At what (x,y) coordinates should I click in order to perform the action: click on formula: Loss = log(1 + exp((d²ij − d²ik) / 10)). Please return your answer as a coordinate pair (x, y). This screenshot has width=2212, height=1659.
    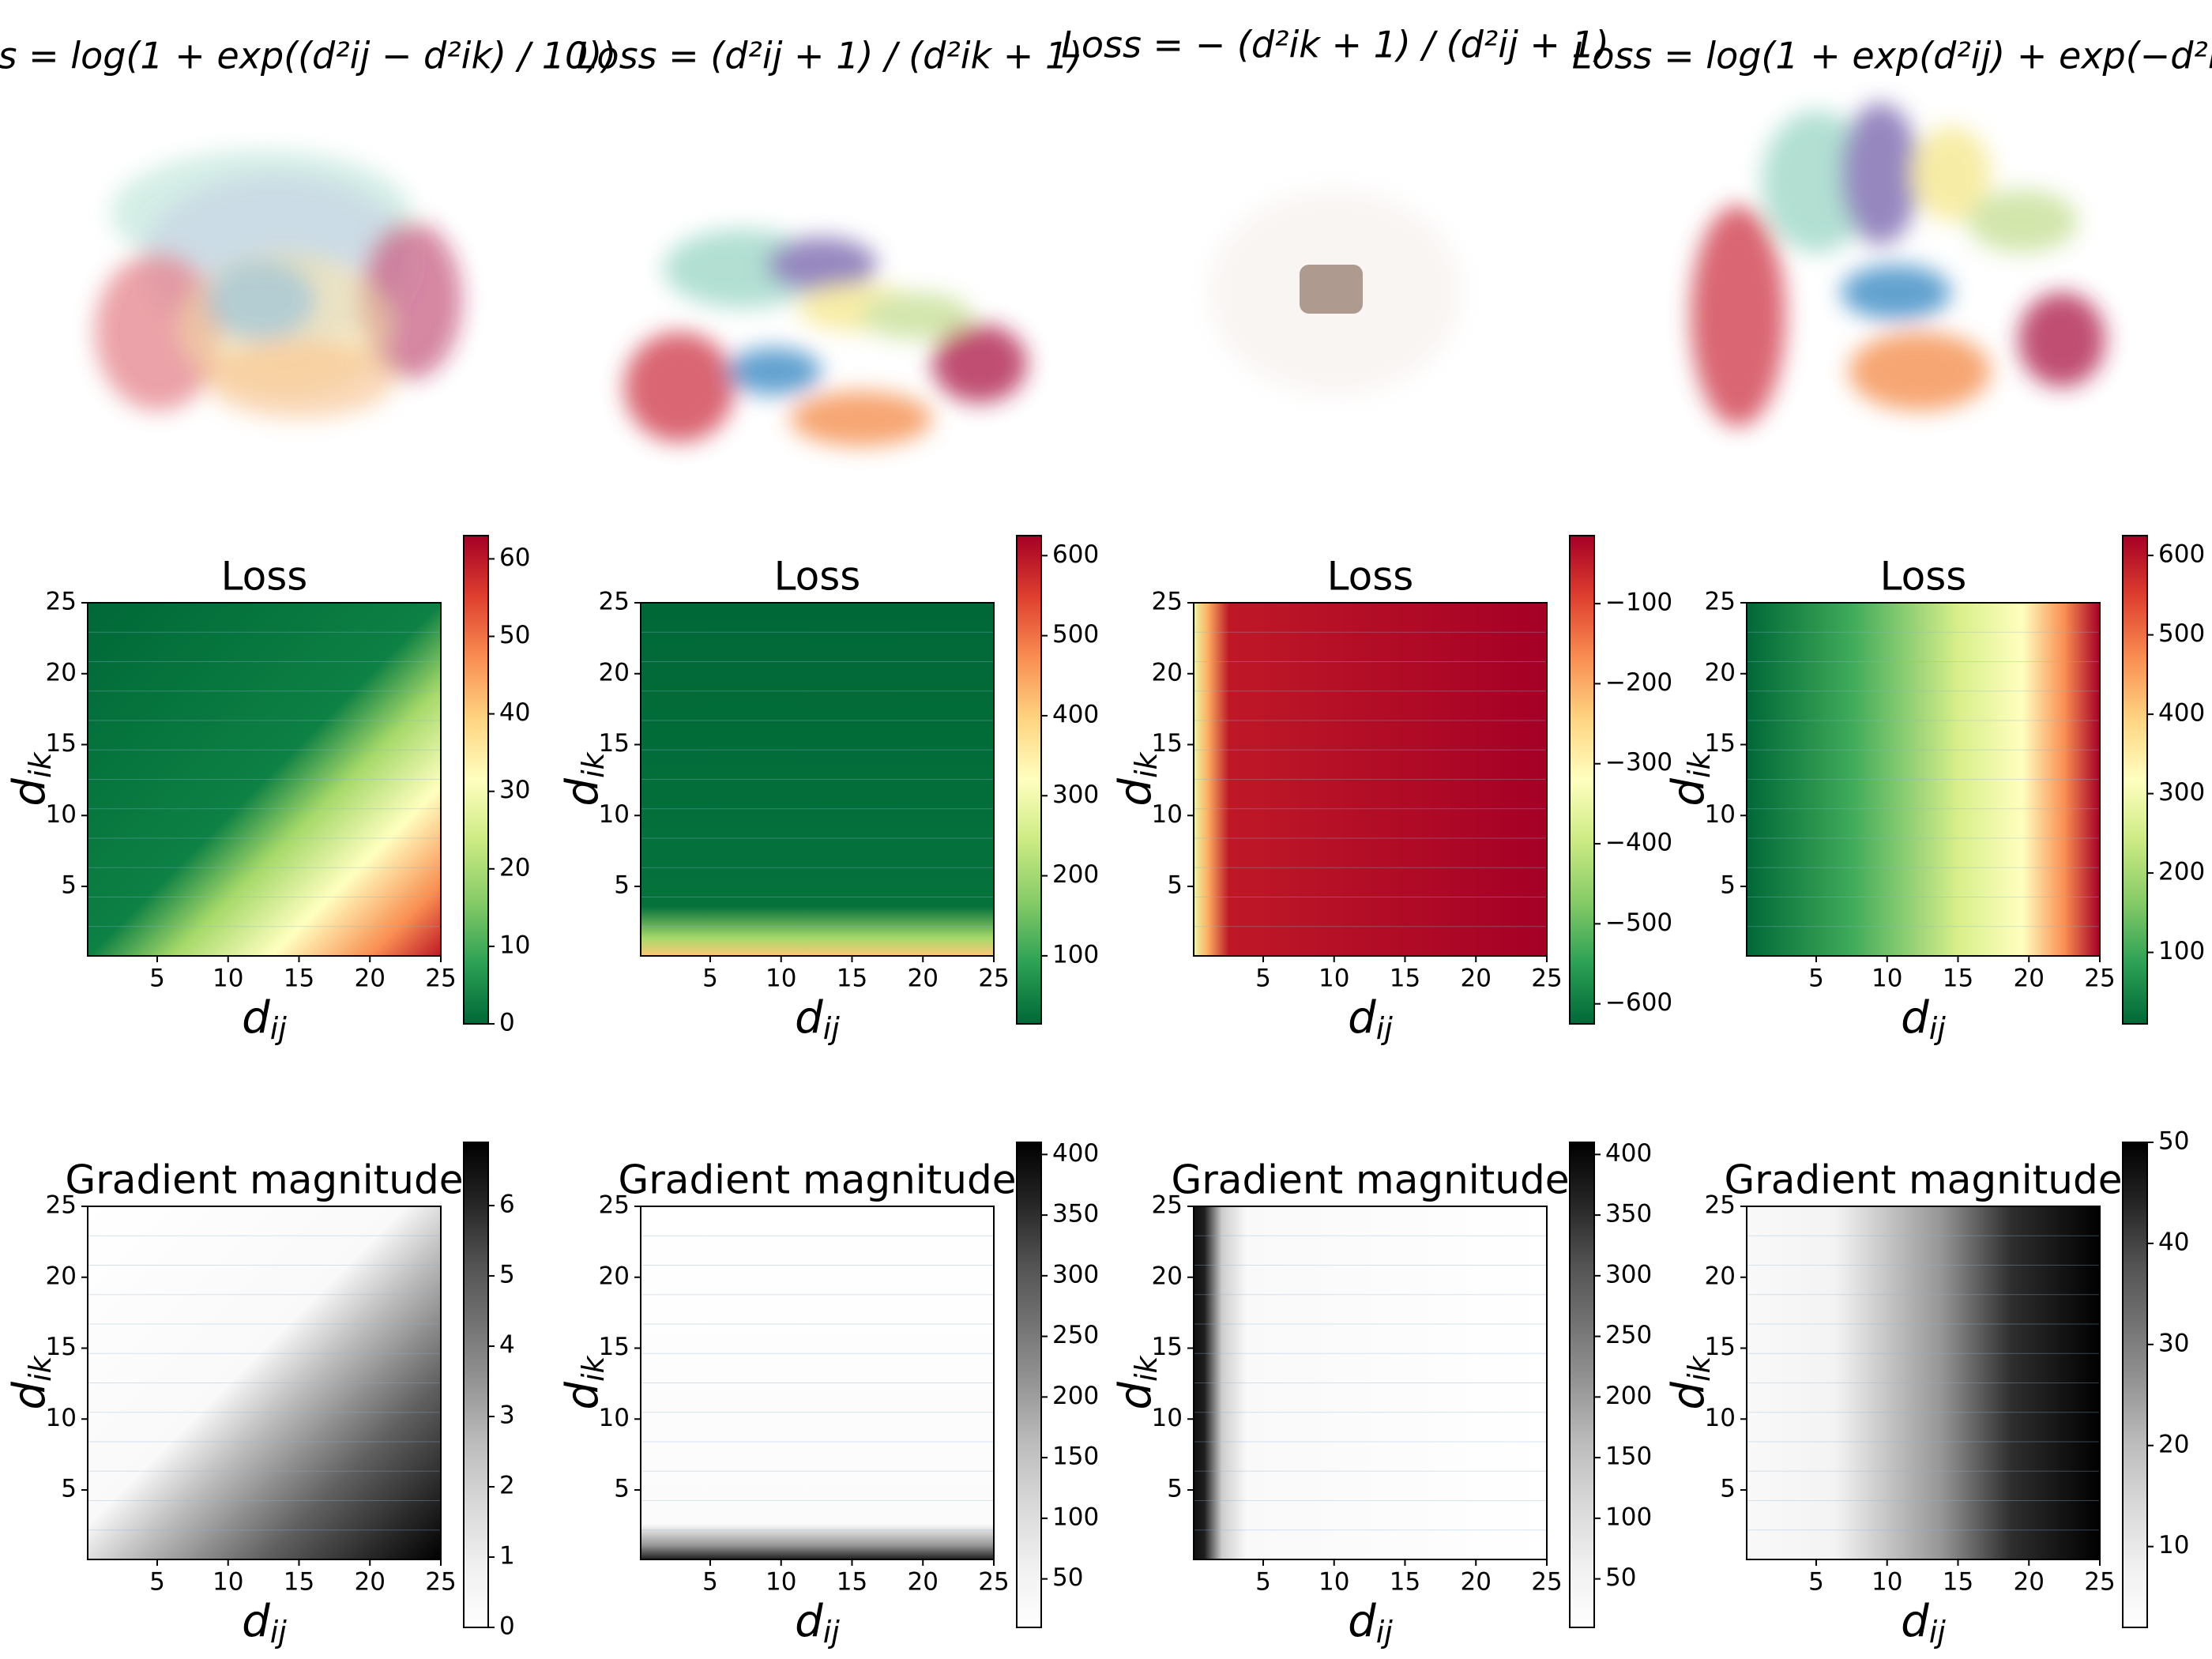
    Looking at the image, I should click on (308, 56).